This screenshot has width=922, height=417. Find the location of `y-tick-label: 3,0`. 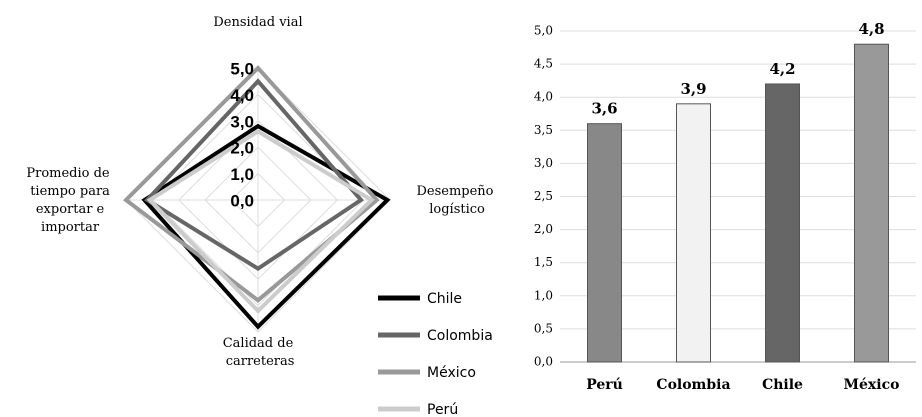

y-tick-label: 3,0 is located at coordinates (543, 163).